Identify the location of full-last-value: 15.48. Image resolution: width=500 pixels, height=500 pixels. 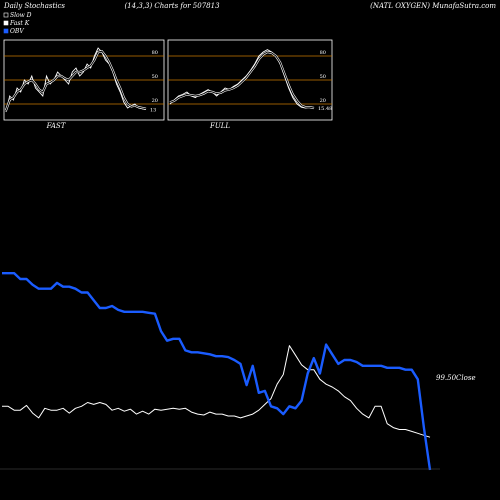
(325, 109).